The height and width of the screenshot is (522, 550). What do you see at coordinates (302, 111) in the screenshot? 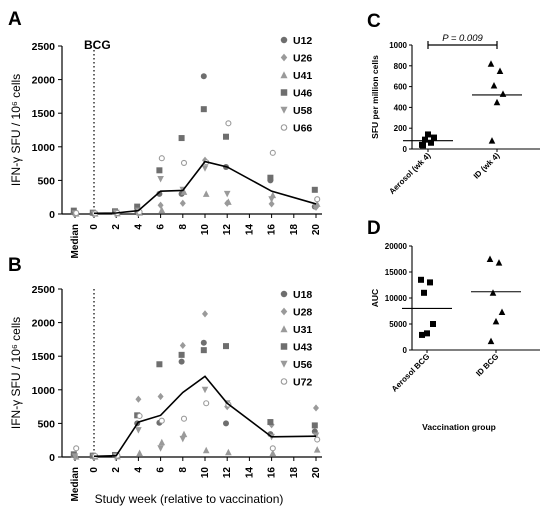
I see `legend-label: U58` at bounding box center [302, 111].